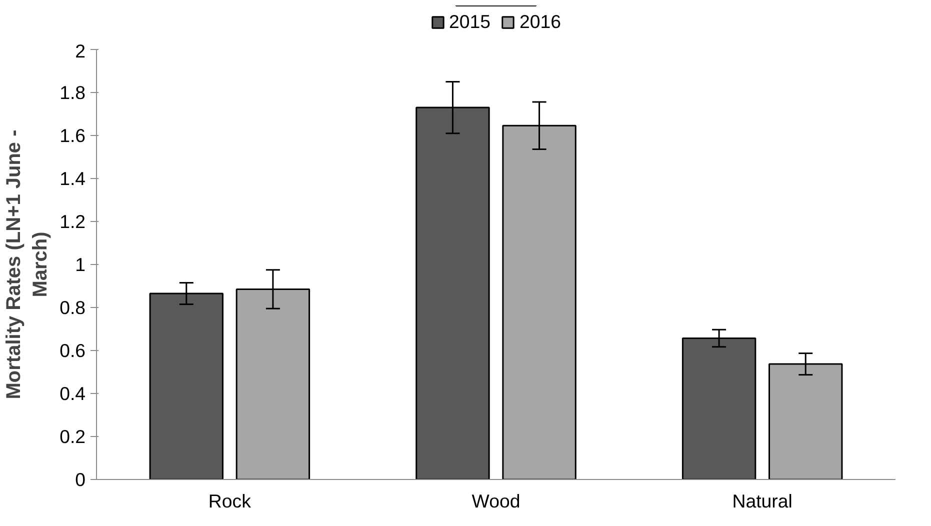 This screenshot has height=526, width=931. I want to click on y-tick-label: 0.6, so click(73, 350).